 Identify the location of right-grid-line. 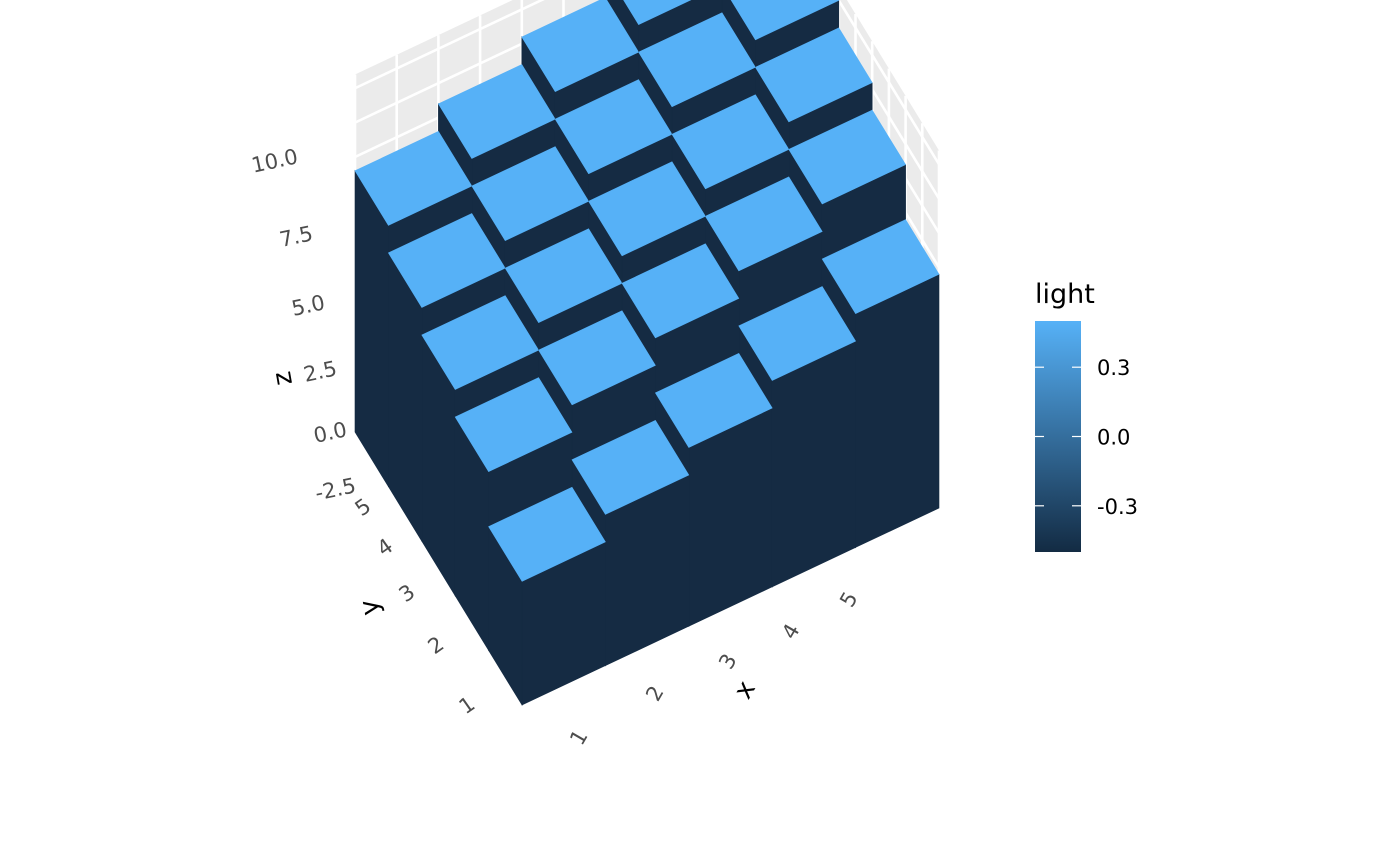
(889, 82).